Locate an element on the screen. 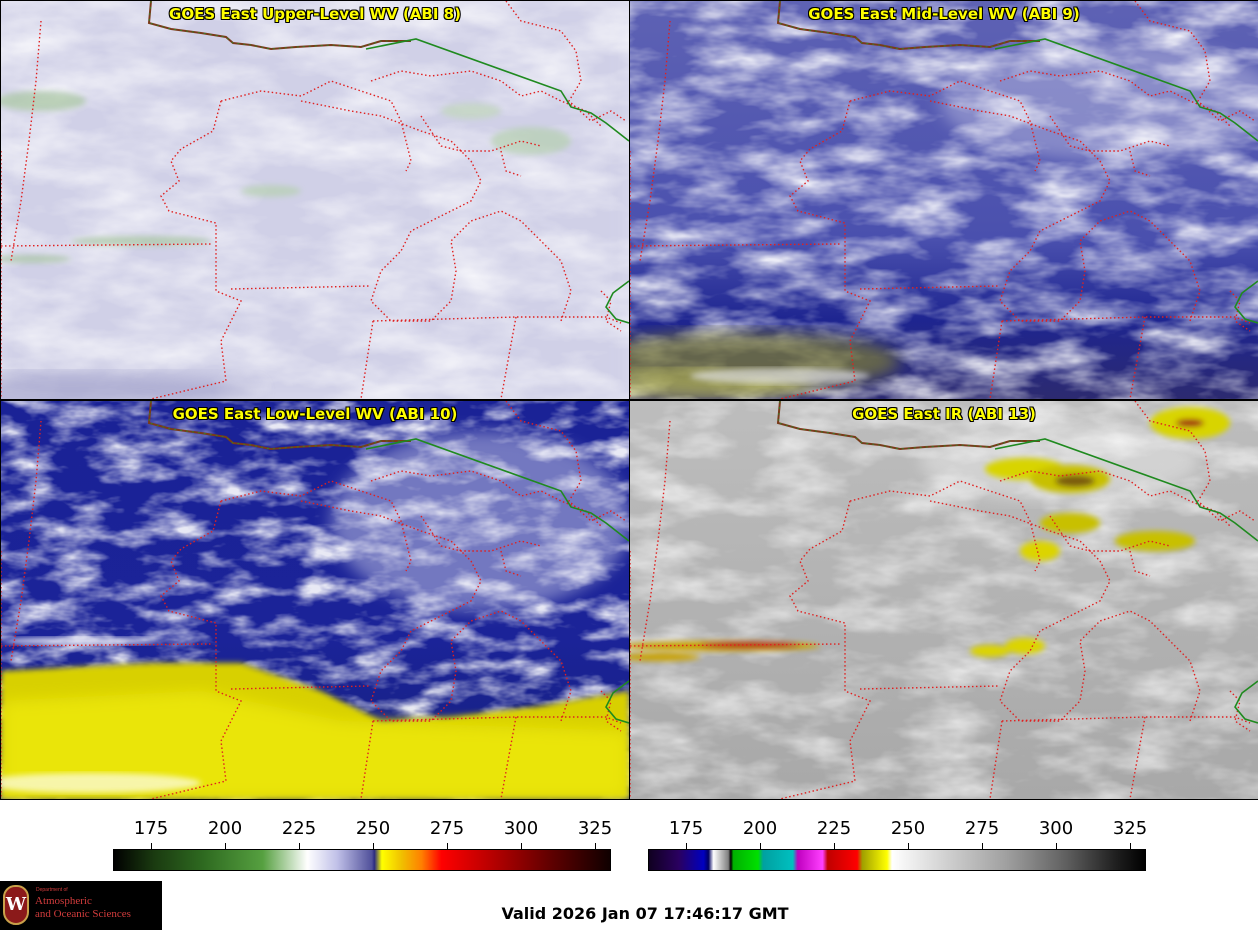  uw-seal-icon: W is located at coordinates (16, 905).